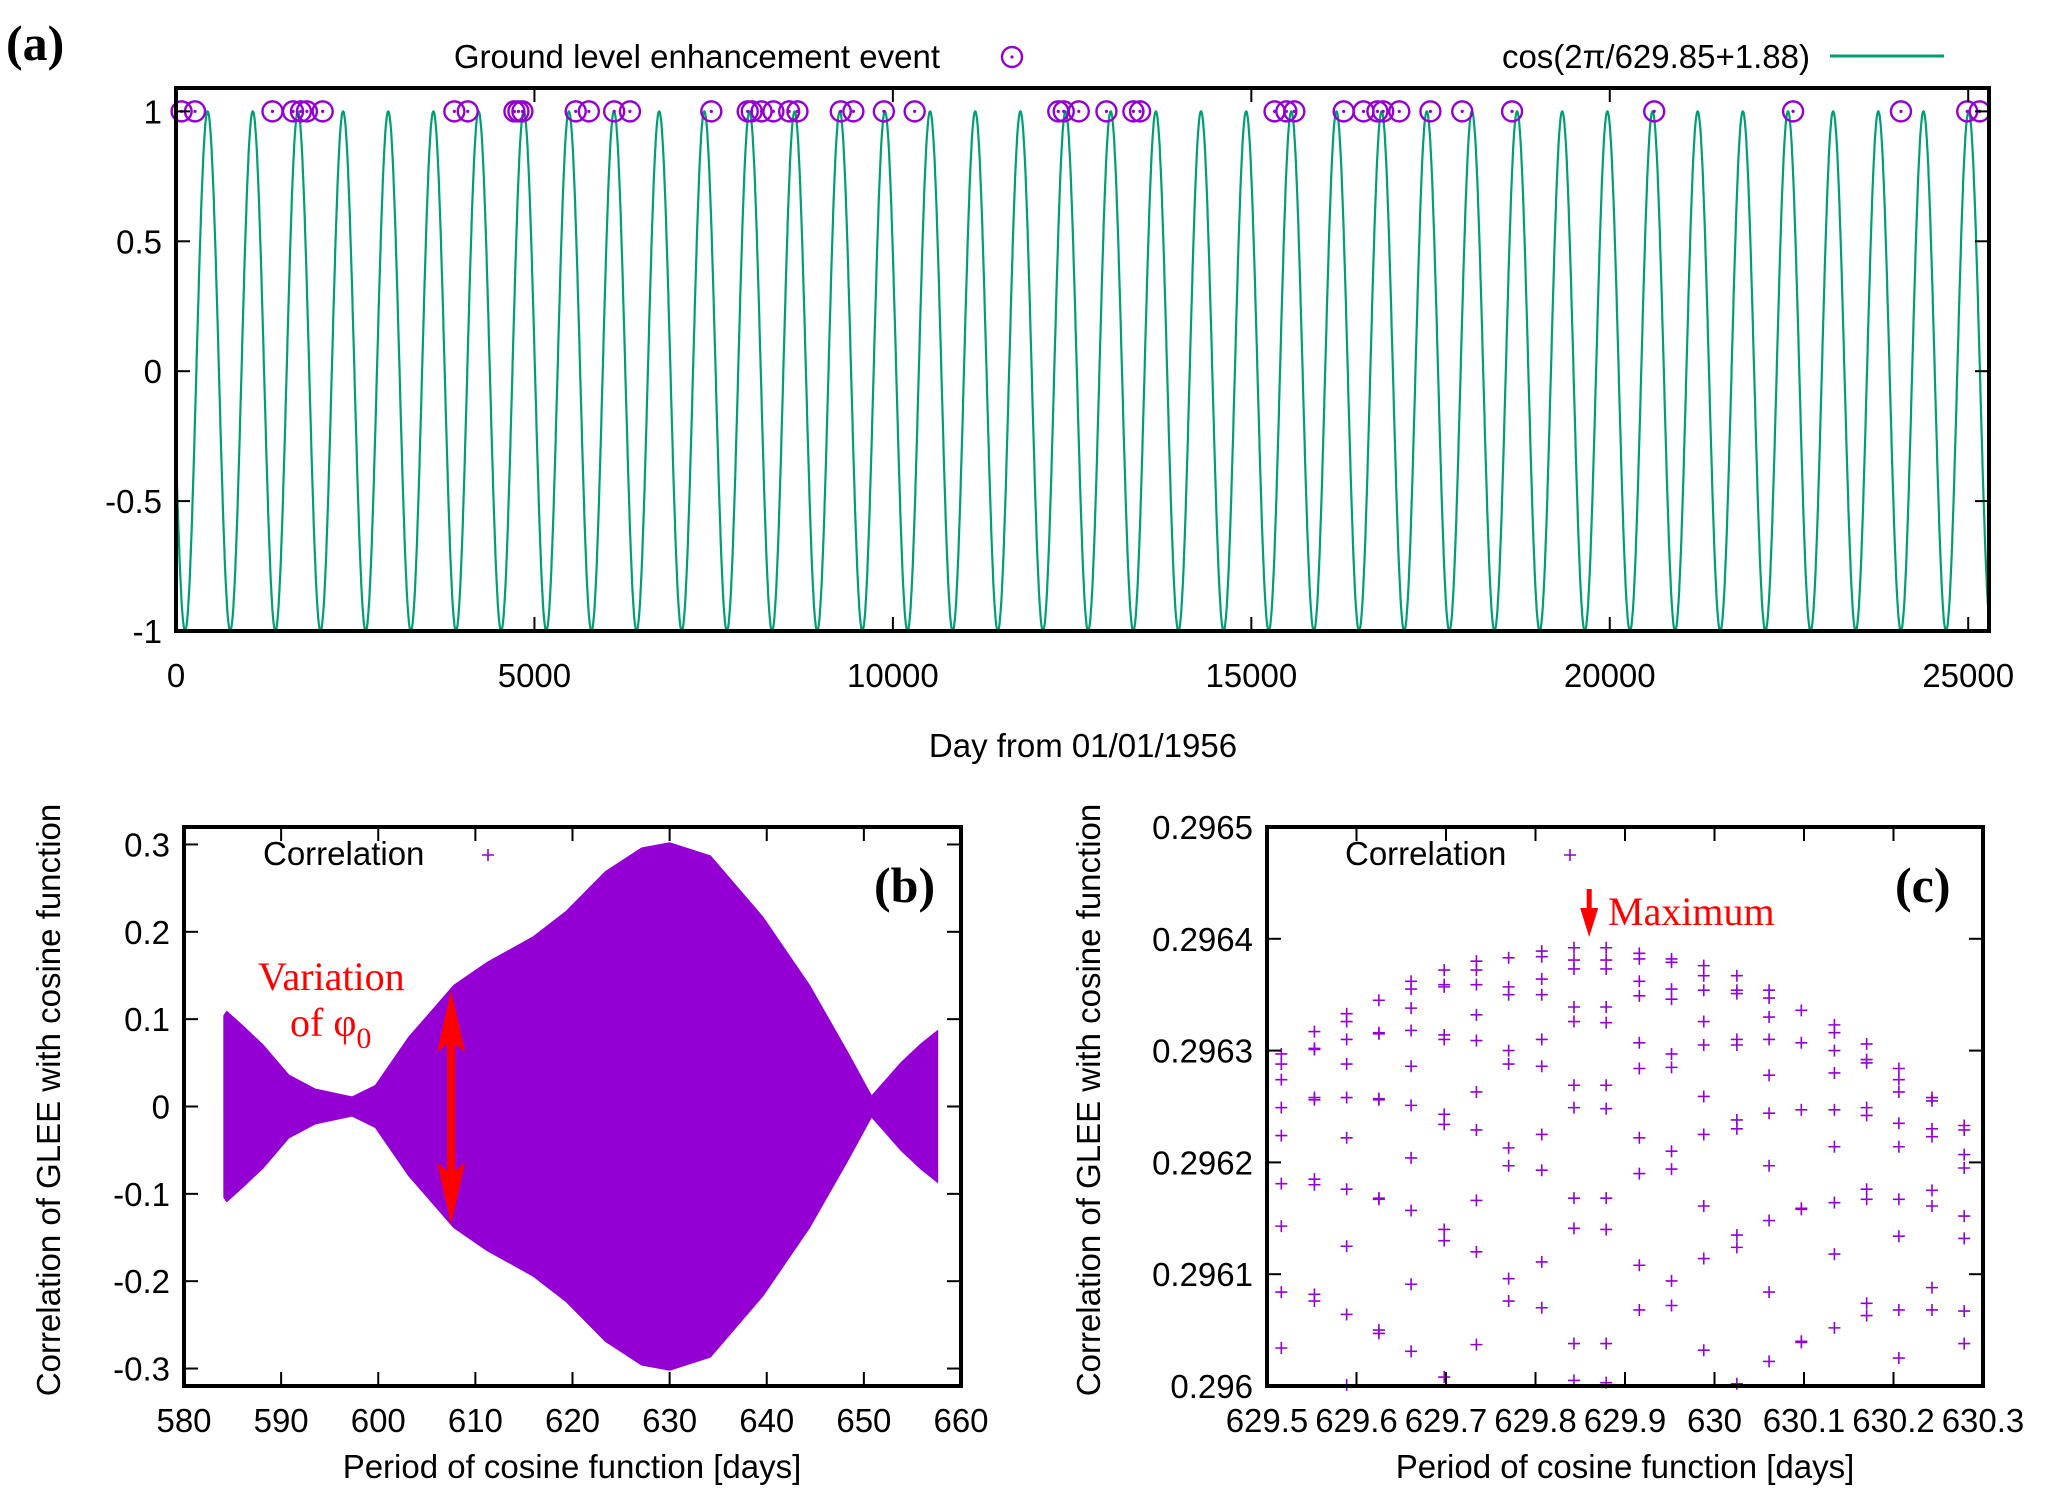 This screenshot has height=1493, width=2061. What do you see at coordinates (363, 1038) in the screenshot?
I see `annotation-phi-subscript: 0` at bounding box center [363, 1038].